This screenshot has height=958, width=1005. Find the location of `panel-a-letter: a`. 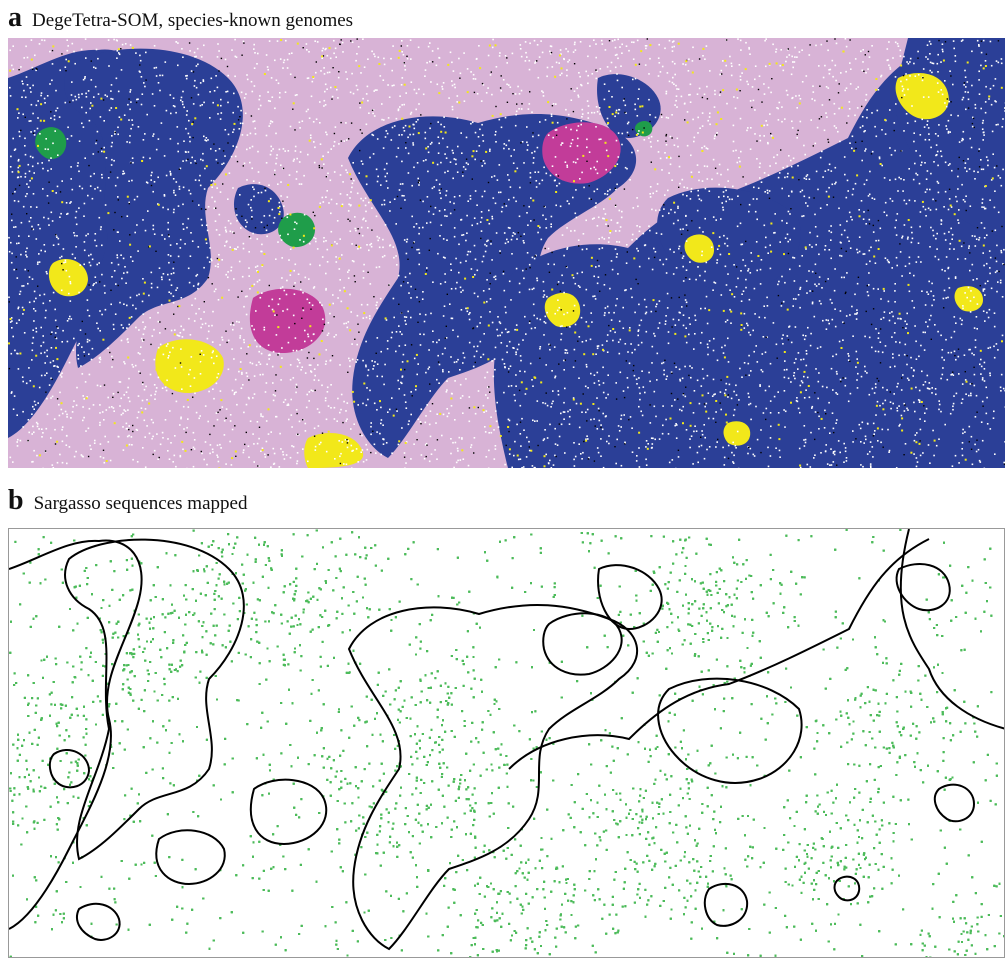

panel-a-letter: a is located at coordinates (15, 17).